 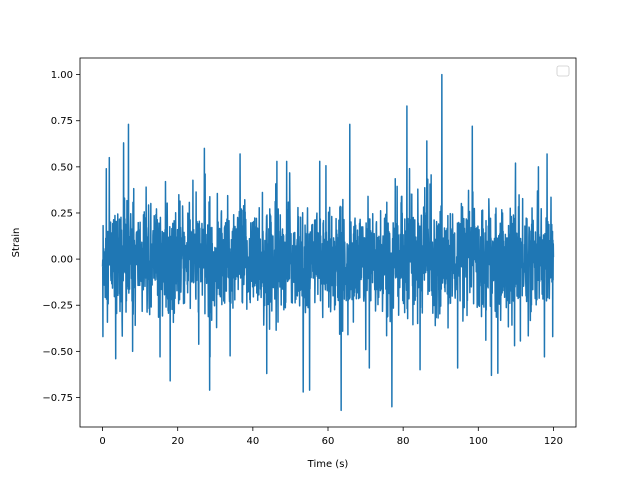 I want to click on y-tick-label: −0.75, so click(x=57, y=398).